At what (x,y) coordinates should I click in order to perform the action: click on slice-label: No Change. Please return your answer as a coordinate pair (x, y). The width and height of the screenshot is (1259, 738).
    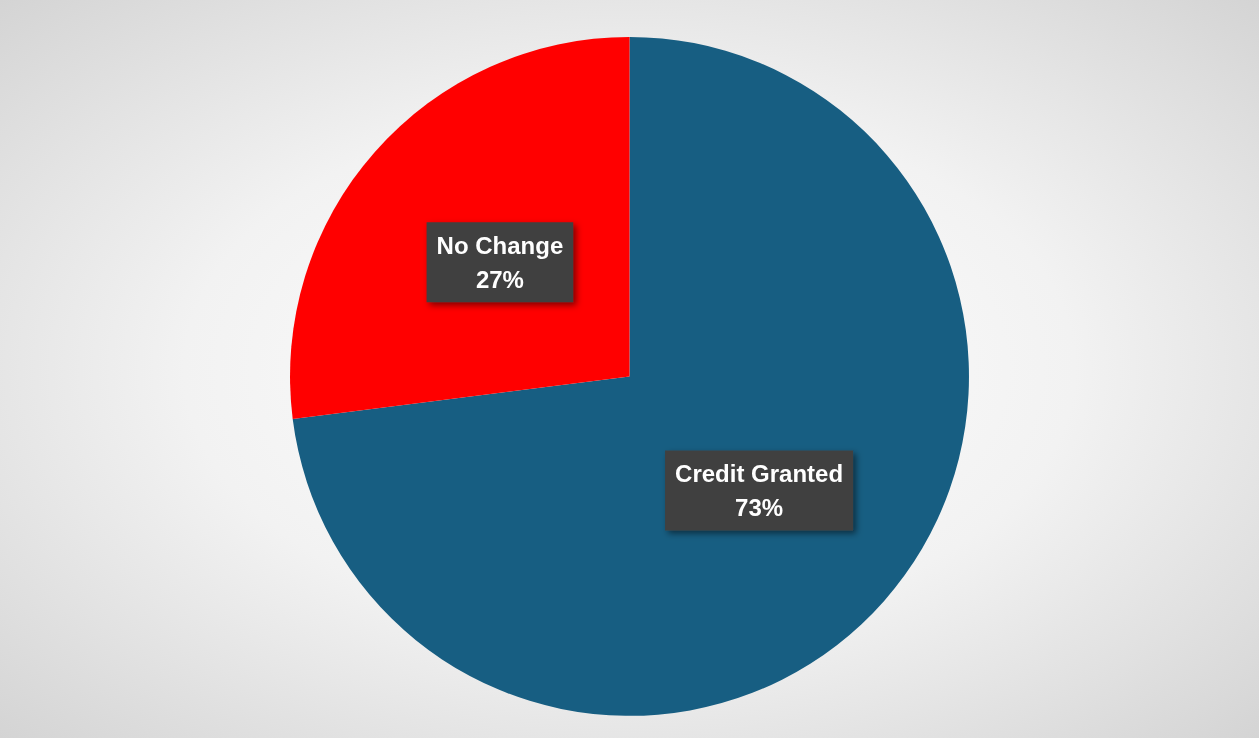
    Looking at the image, I should click on (500, 245).